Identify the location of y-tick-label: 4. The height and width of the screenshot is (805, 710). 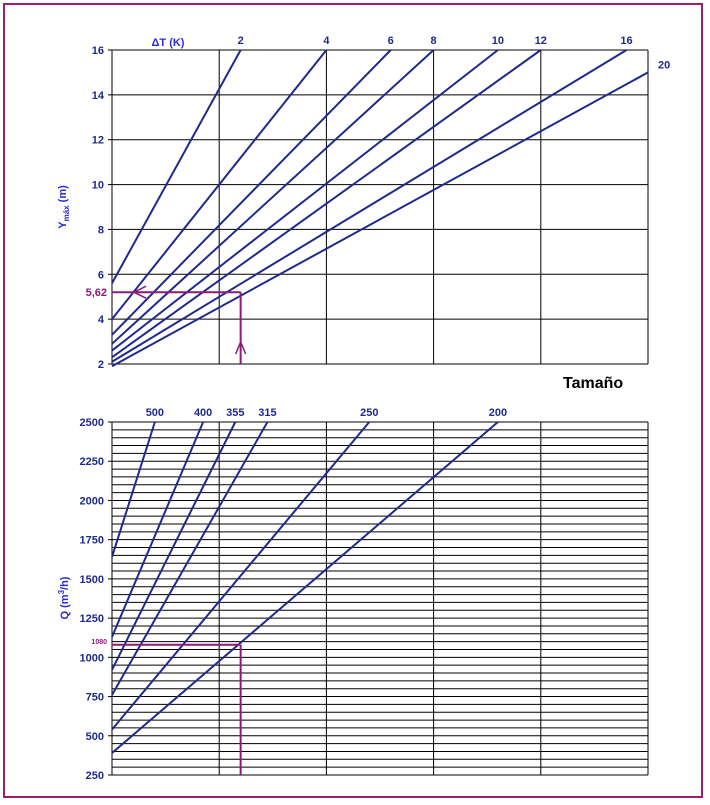
(101, 320).